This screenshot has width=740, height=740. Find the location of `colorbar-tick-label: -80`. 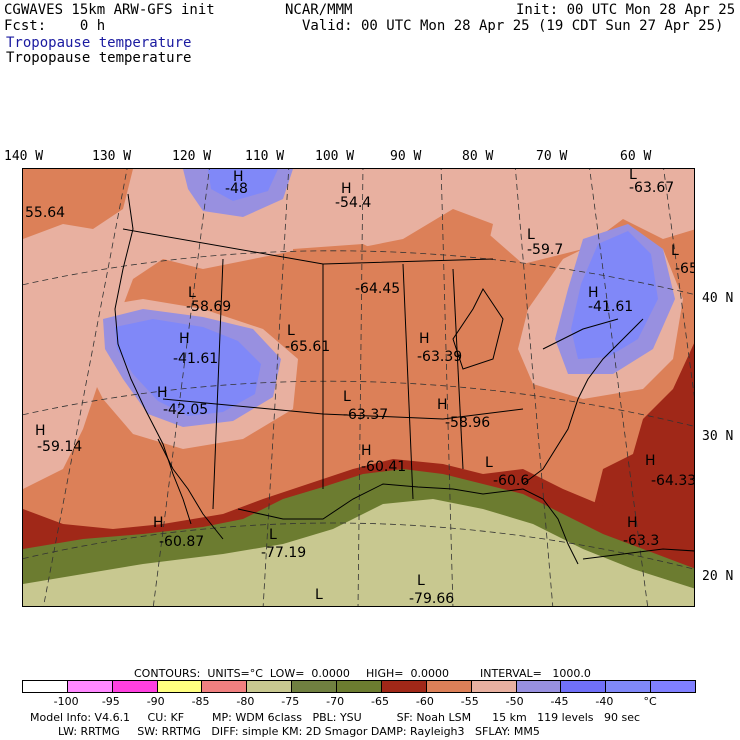

colorbar-tick-label: -80 is located at coordinates (245, 701).